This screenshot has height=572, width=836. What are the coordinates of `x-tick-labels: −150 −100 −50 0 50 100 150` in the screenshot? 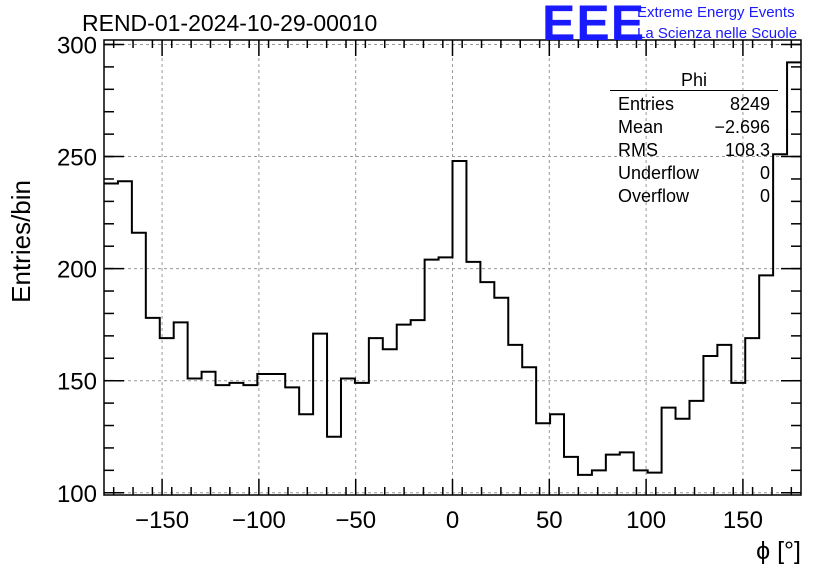 It's located at (449, 520).